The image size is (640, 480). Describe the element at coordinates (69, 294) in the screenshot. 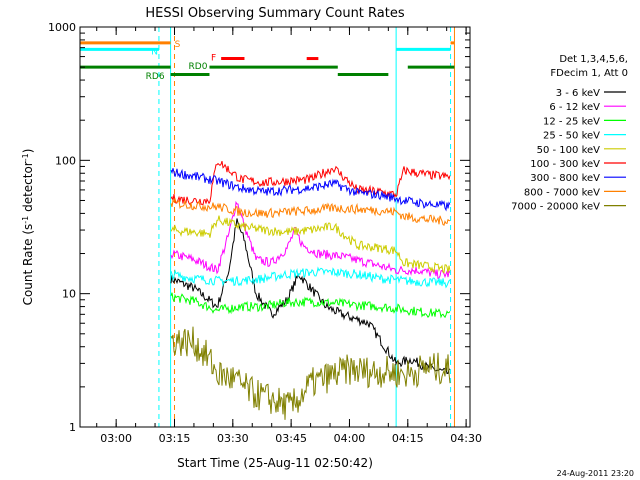

I see `y-tick-label: 10` at that location.